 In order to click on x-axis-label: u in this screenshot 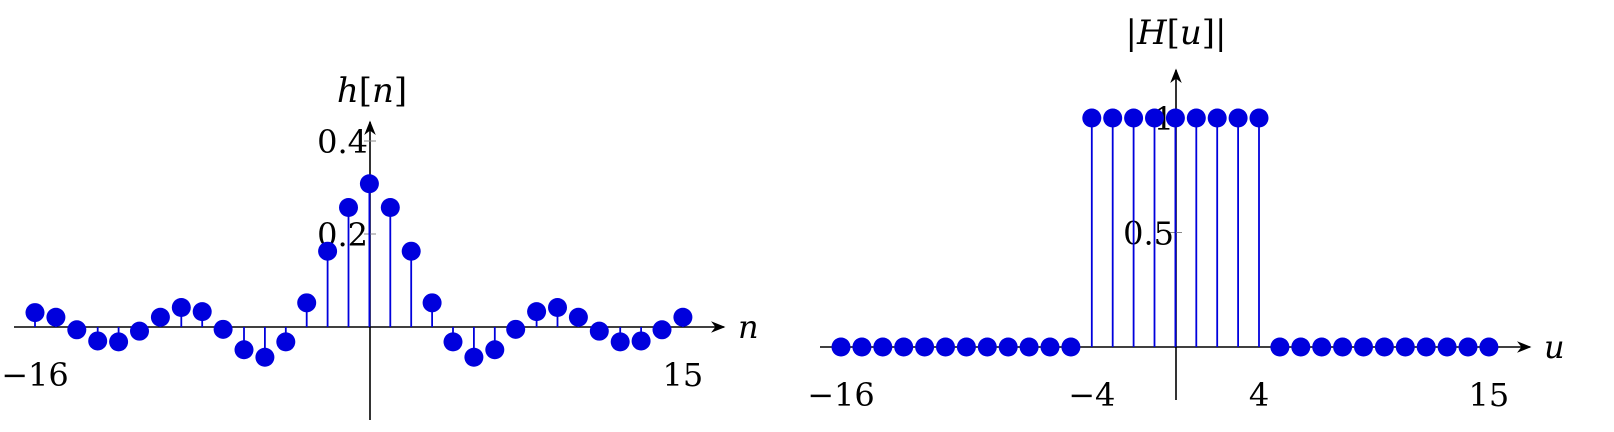, I will do `click(1554, 347)`.